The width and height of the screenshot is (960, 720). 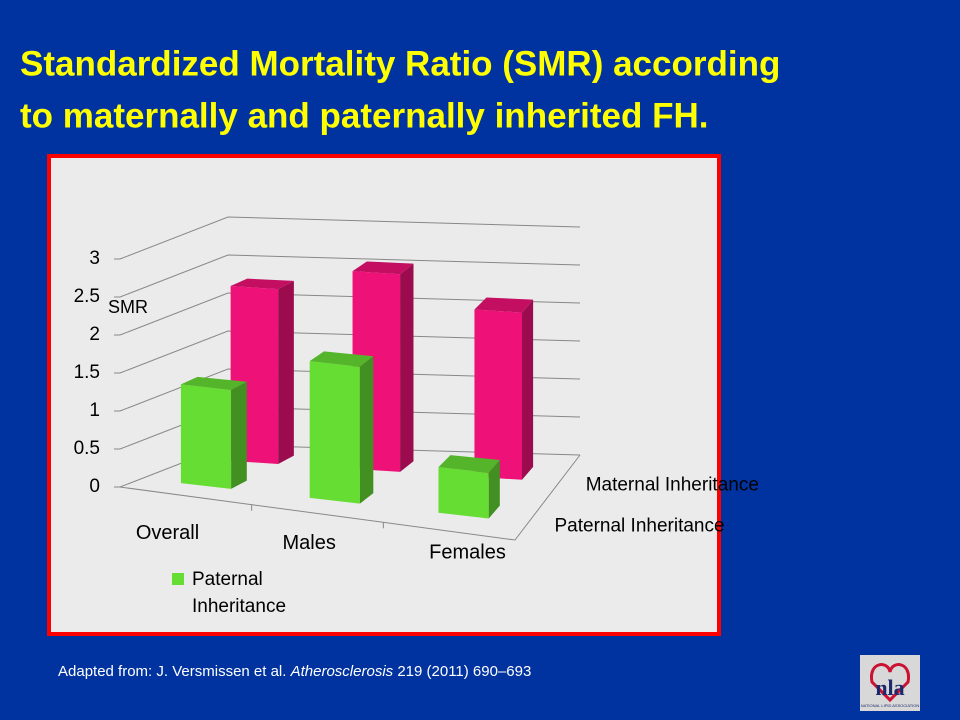 I want to click on legend-swatch, so click(x=178, y=579).